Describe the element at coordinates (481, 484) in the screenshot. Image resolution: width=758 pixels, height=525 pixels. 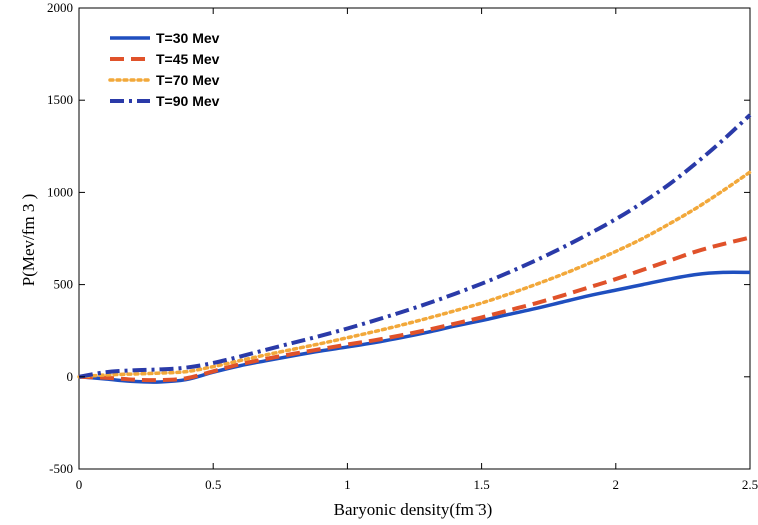
I see `x-tick-label: 1.5` at that location.